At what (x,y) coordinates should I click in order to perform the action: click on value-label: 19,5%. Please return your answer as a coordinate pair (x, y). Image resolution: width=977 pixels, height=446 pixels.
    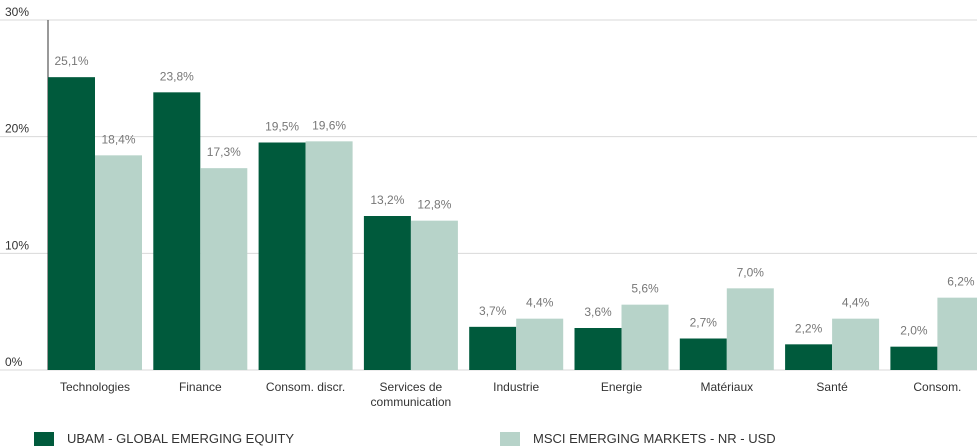
    Looking at the image, I should click on (282, 127).